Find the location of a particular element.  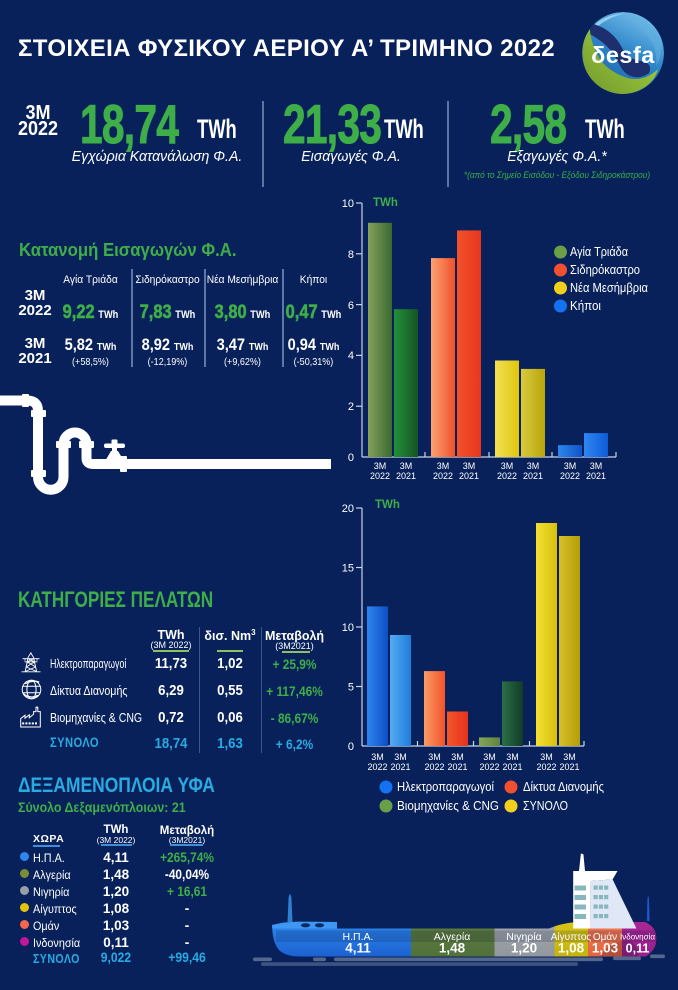

svg-text: 15 is located at coordinates (348, 569).